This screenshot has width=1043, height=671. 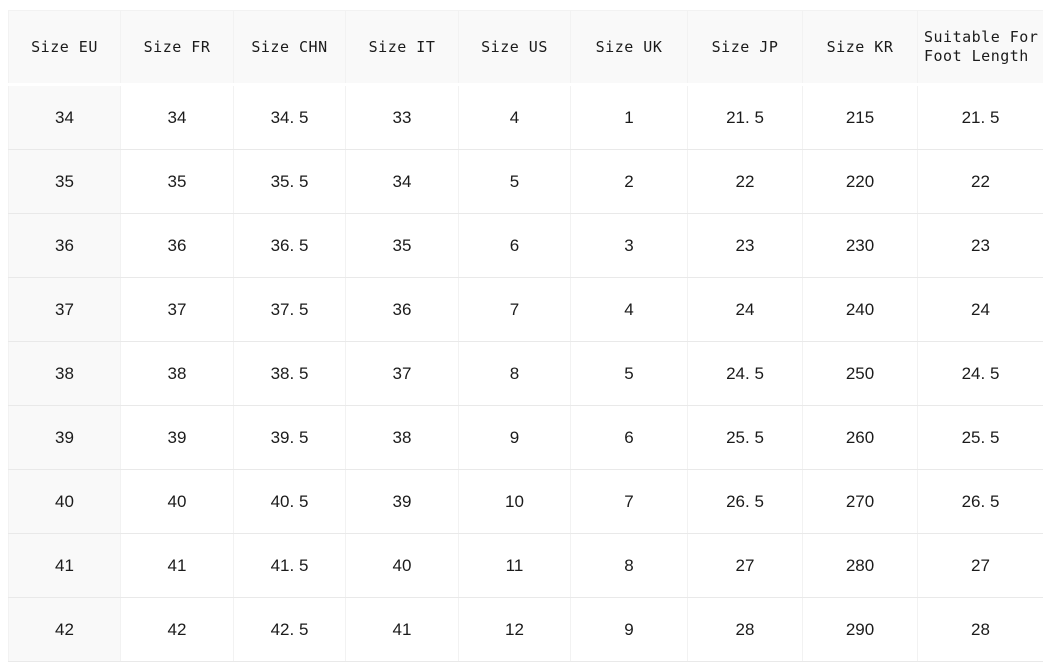 I want to click on cell-chn: 40. 5, so click(x=289, y=501).